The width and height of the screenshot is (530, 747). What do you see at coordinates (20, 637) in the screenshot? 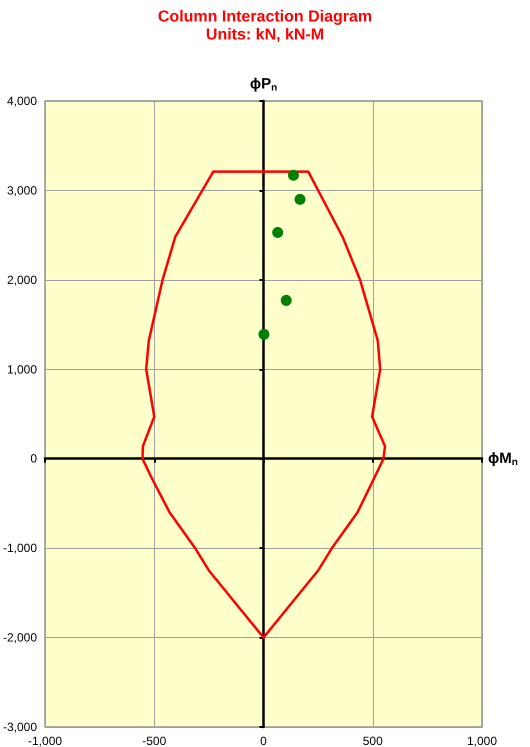
I see `y-tick-label: -2,000` at bounding box center [20, 637].